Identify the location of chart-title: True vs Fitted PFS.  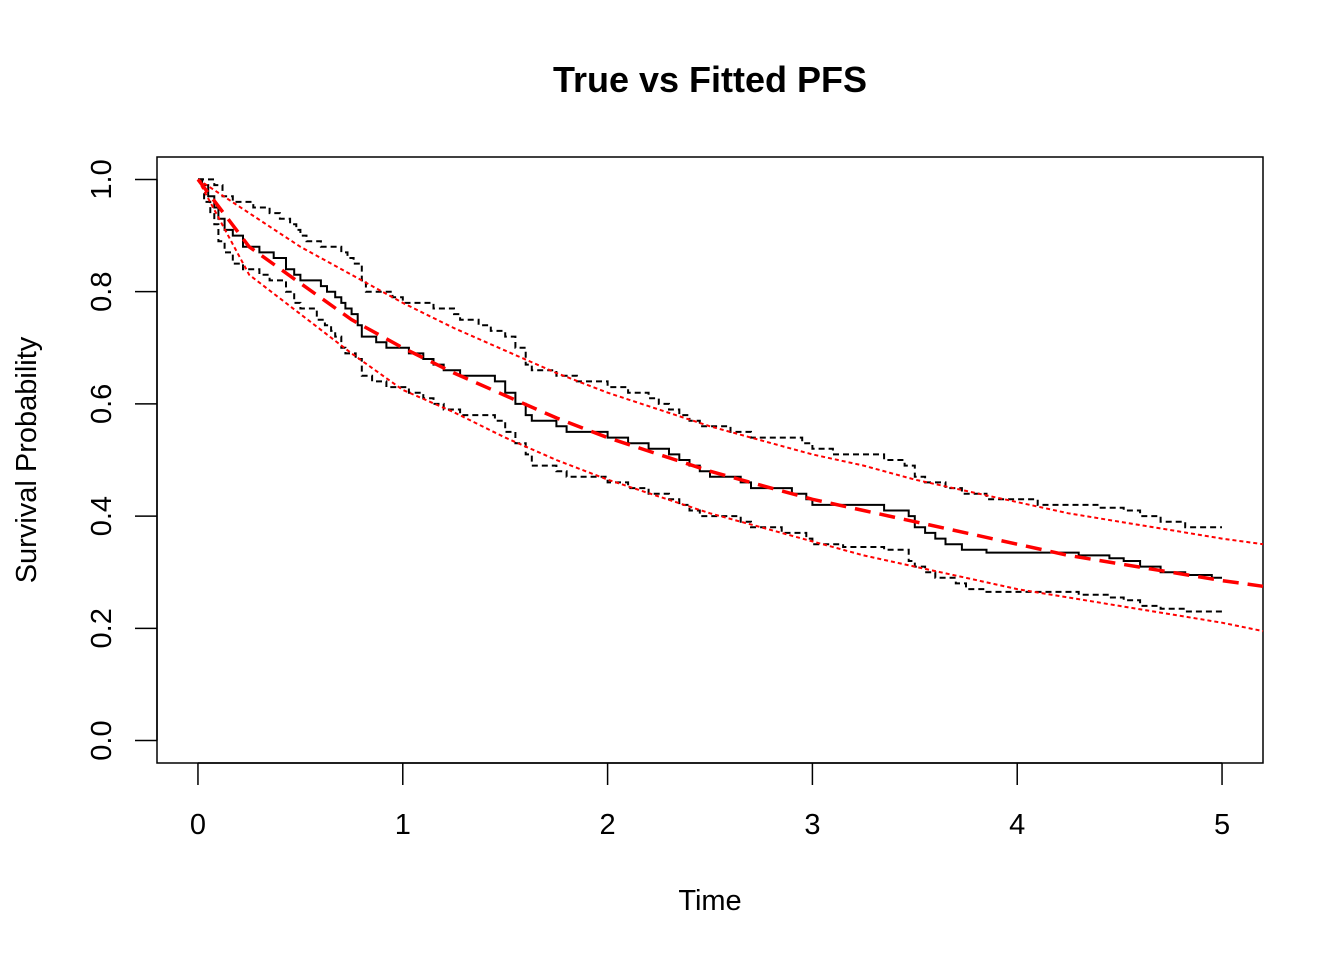
(710, 79).